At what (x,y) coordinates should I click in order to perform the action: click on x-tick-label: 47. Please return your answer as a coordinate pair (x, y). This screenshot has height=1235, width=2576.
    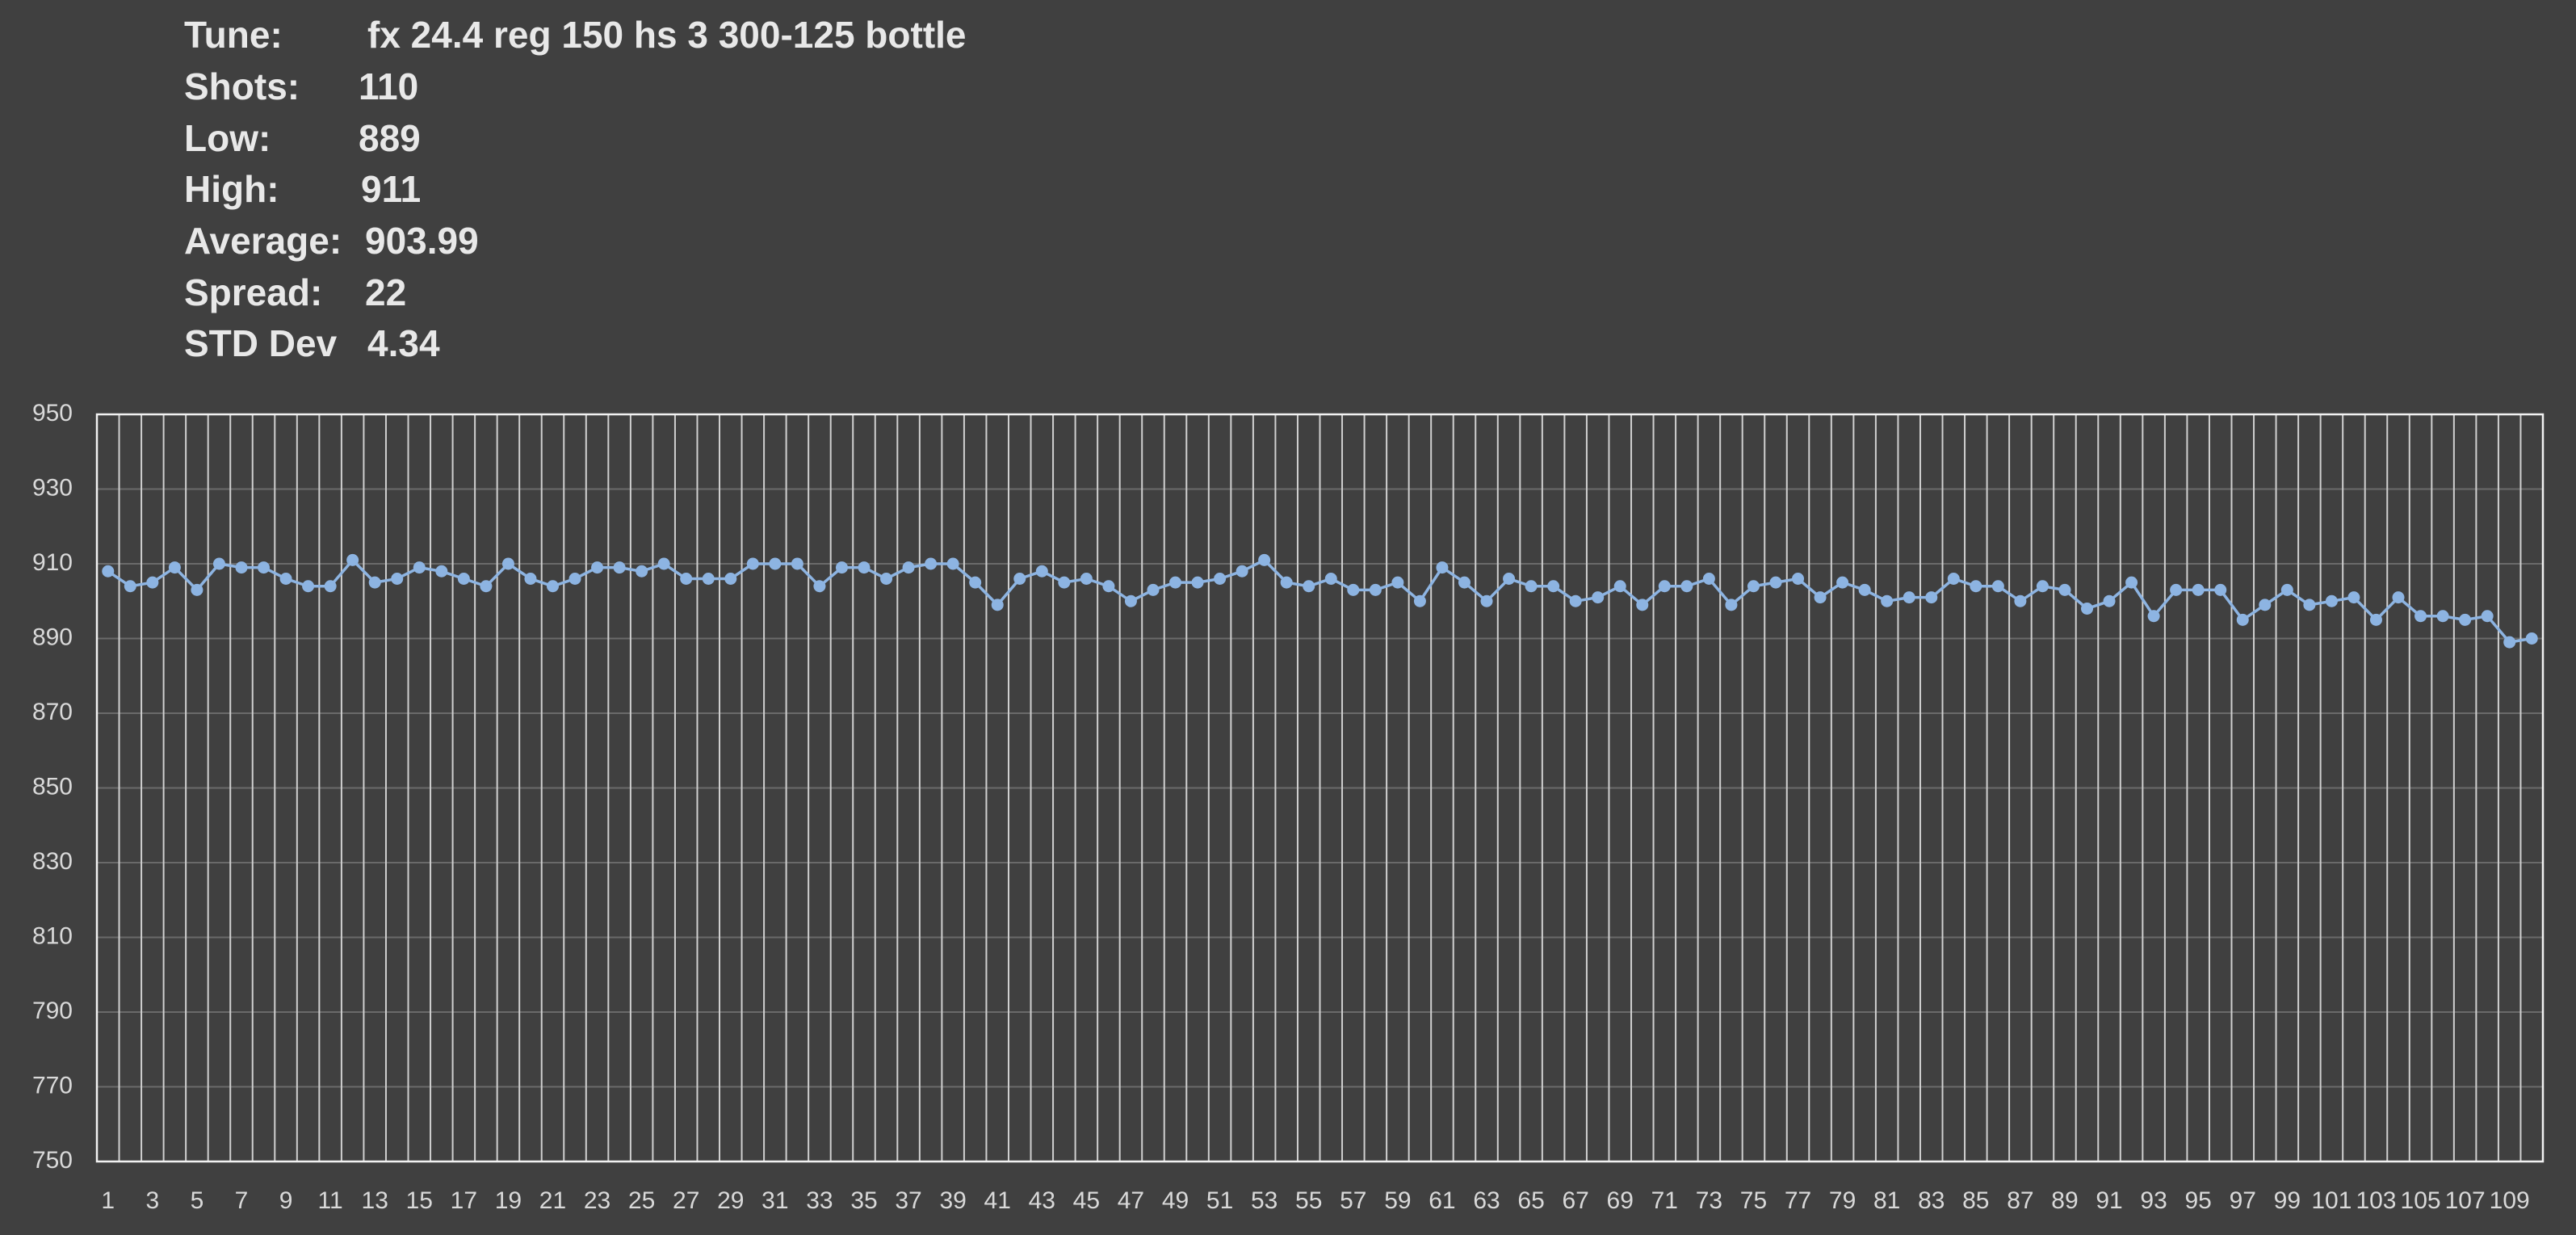
    Looking at the image, I should click on (1131, 1200).